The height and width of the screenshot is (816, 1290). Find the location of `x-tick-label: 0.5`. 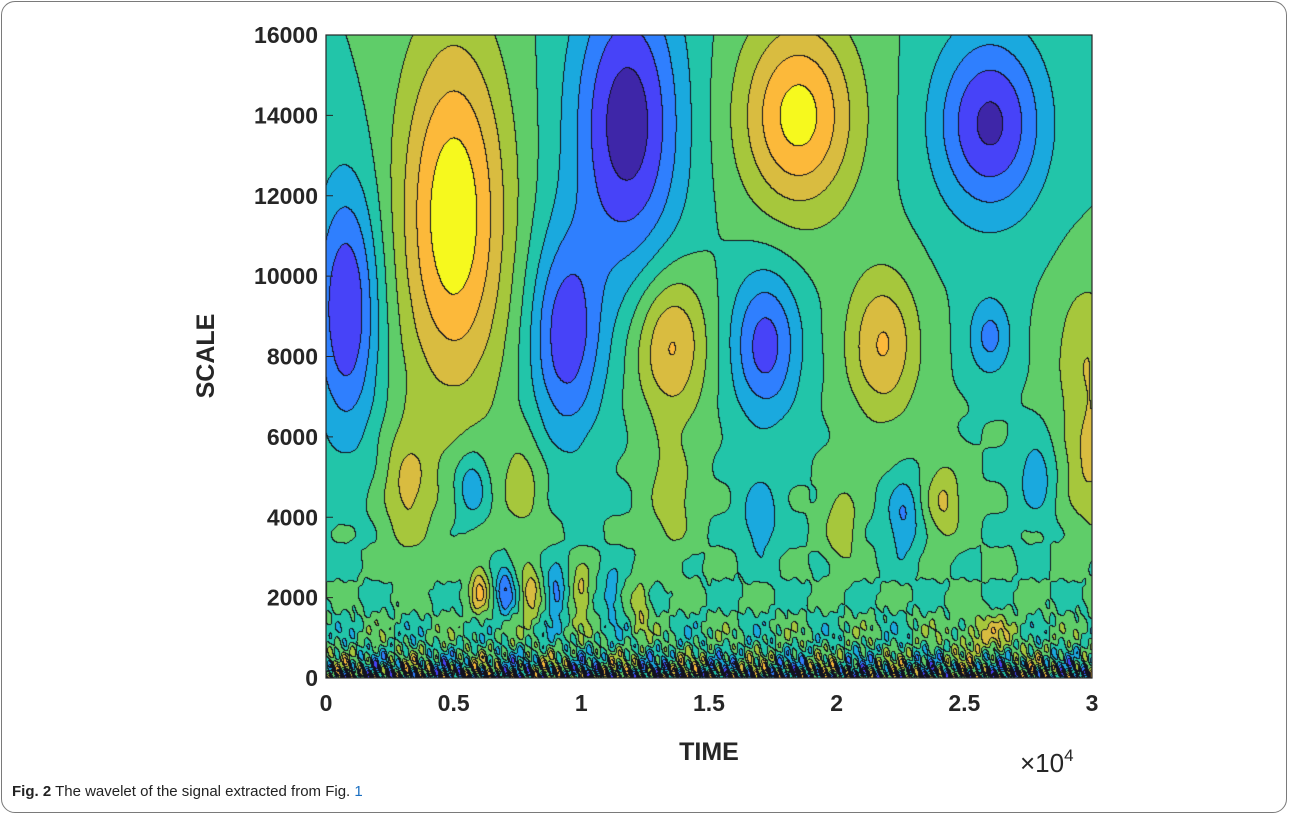

x-tick-label: 0.5 is located at coordinates (454, 703).